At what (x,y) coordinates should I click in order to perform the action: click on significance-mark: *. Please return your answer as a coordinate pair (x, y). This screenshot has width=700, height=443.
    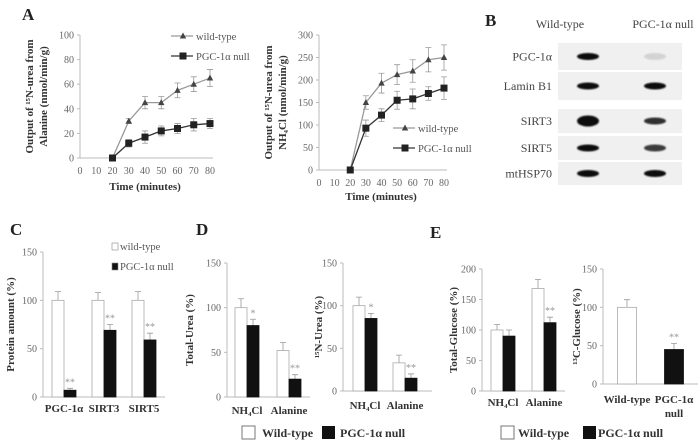
    Looking at the image, I should click on (371, 307).